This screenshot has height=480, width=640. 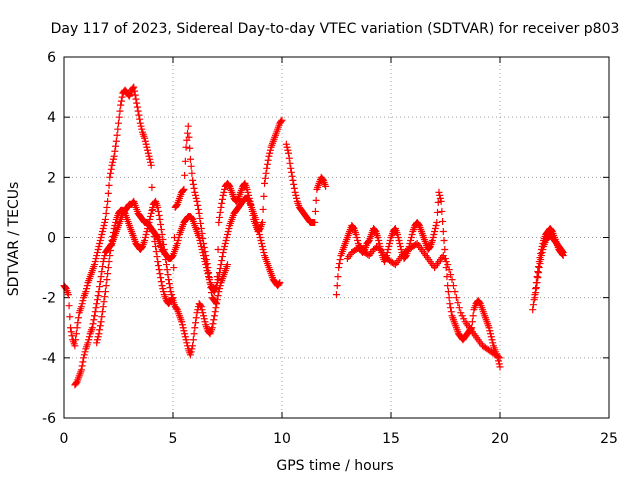 I want to click on y-tick-label: -4, so click(x=49, y=359).